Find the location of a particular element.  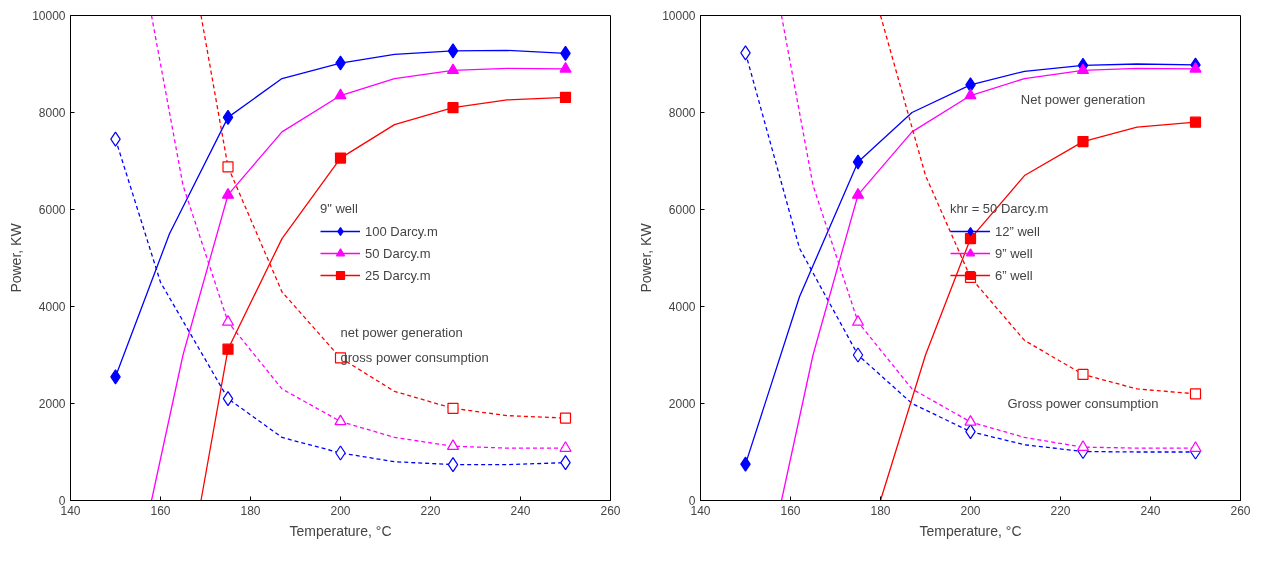

legend-label: 50 Darcy.m is located at coordinates (398, 253).